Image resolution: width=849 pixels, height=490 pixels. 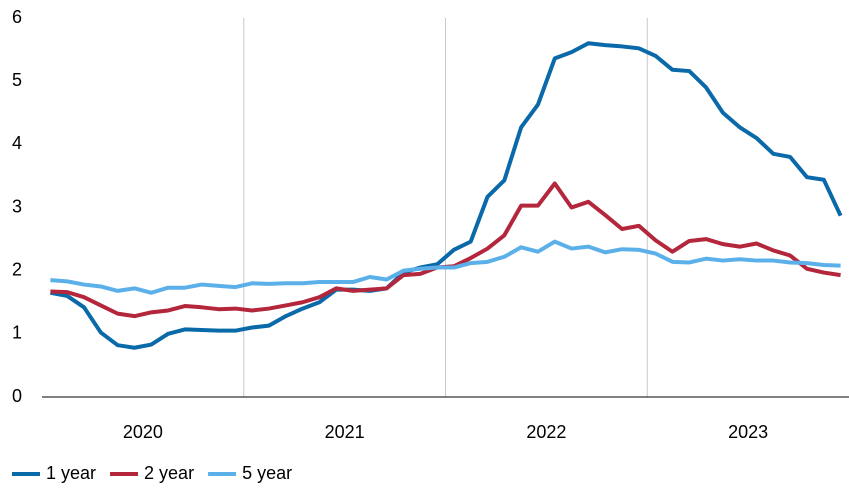 I want to click on y-tick-label: 1, so click(x=17, y=333).